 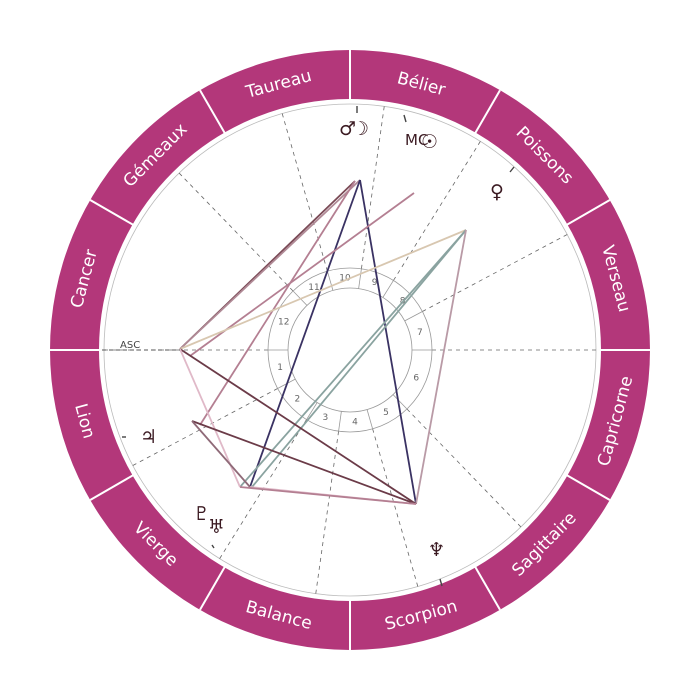 I want to click on pluto-icon: ♇, so click(x=201, y=514).